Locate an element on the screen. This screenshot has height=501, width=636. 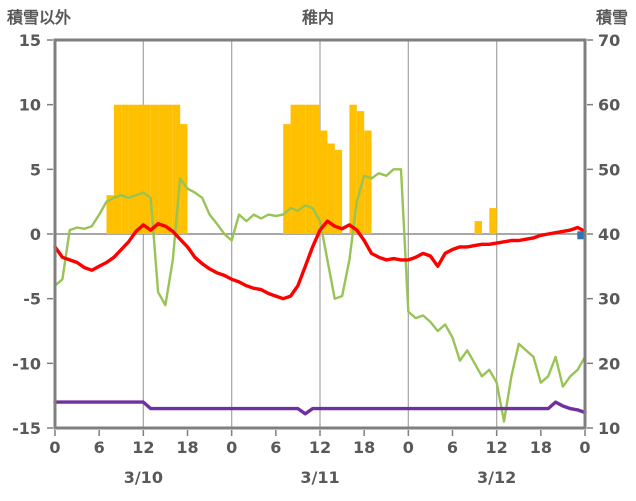
purple-line is located at coordinates (320, 408).